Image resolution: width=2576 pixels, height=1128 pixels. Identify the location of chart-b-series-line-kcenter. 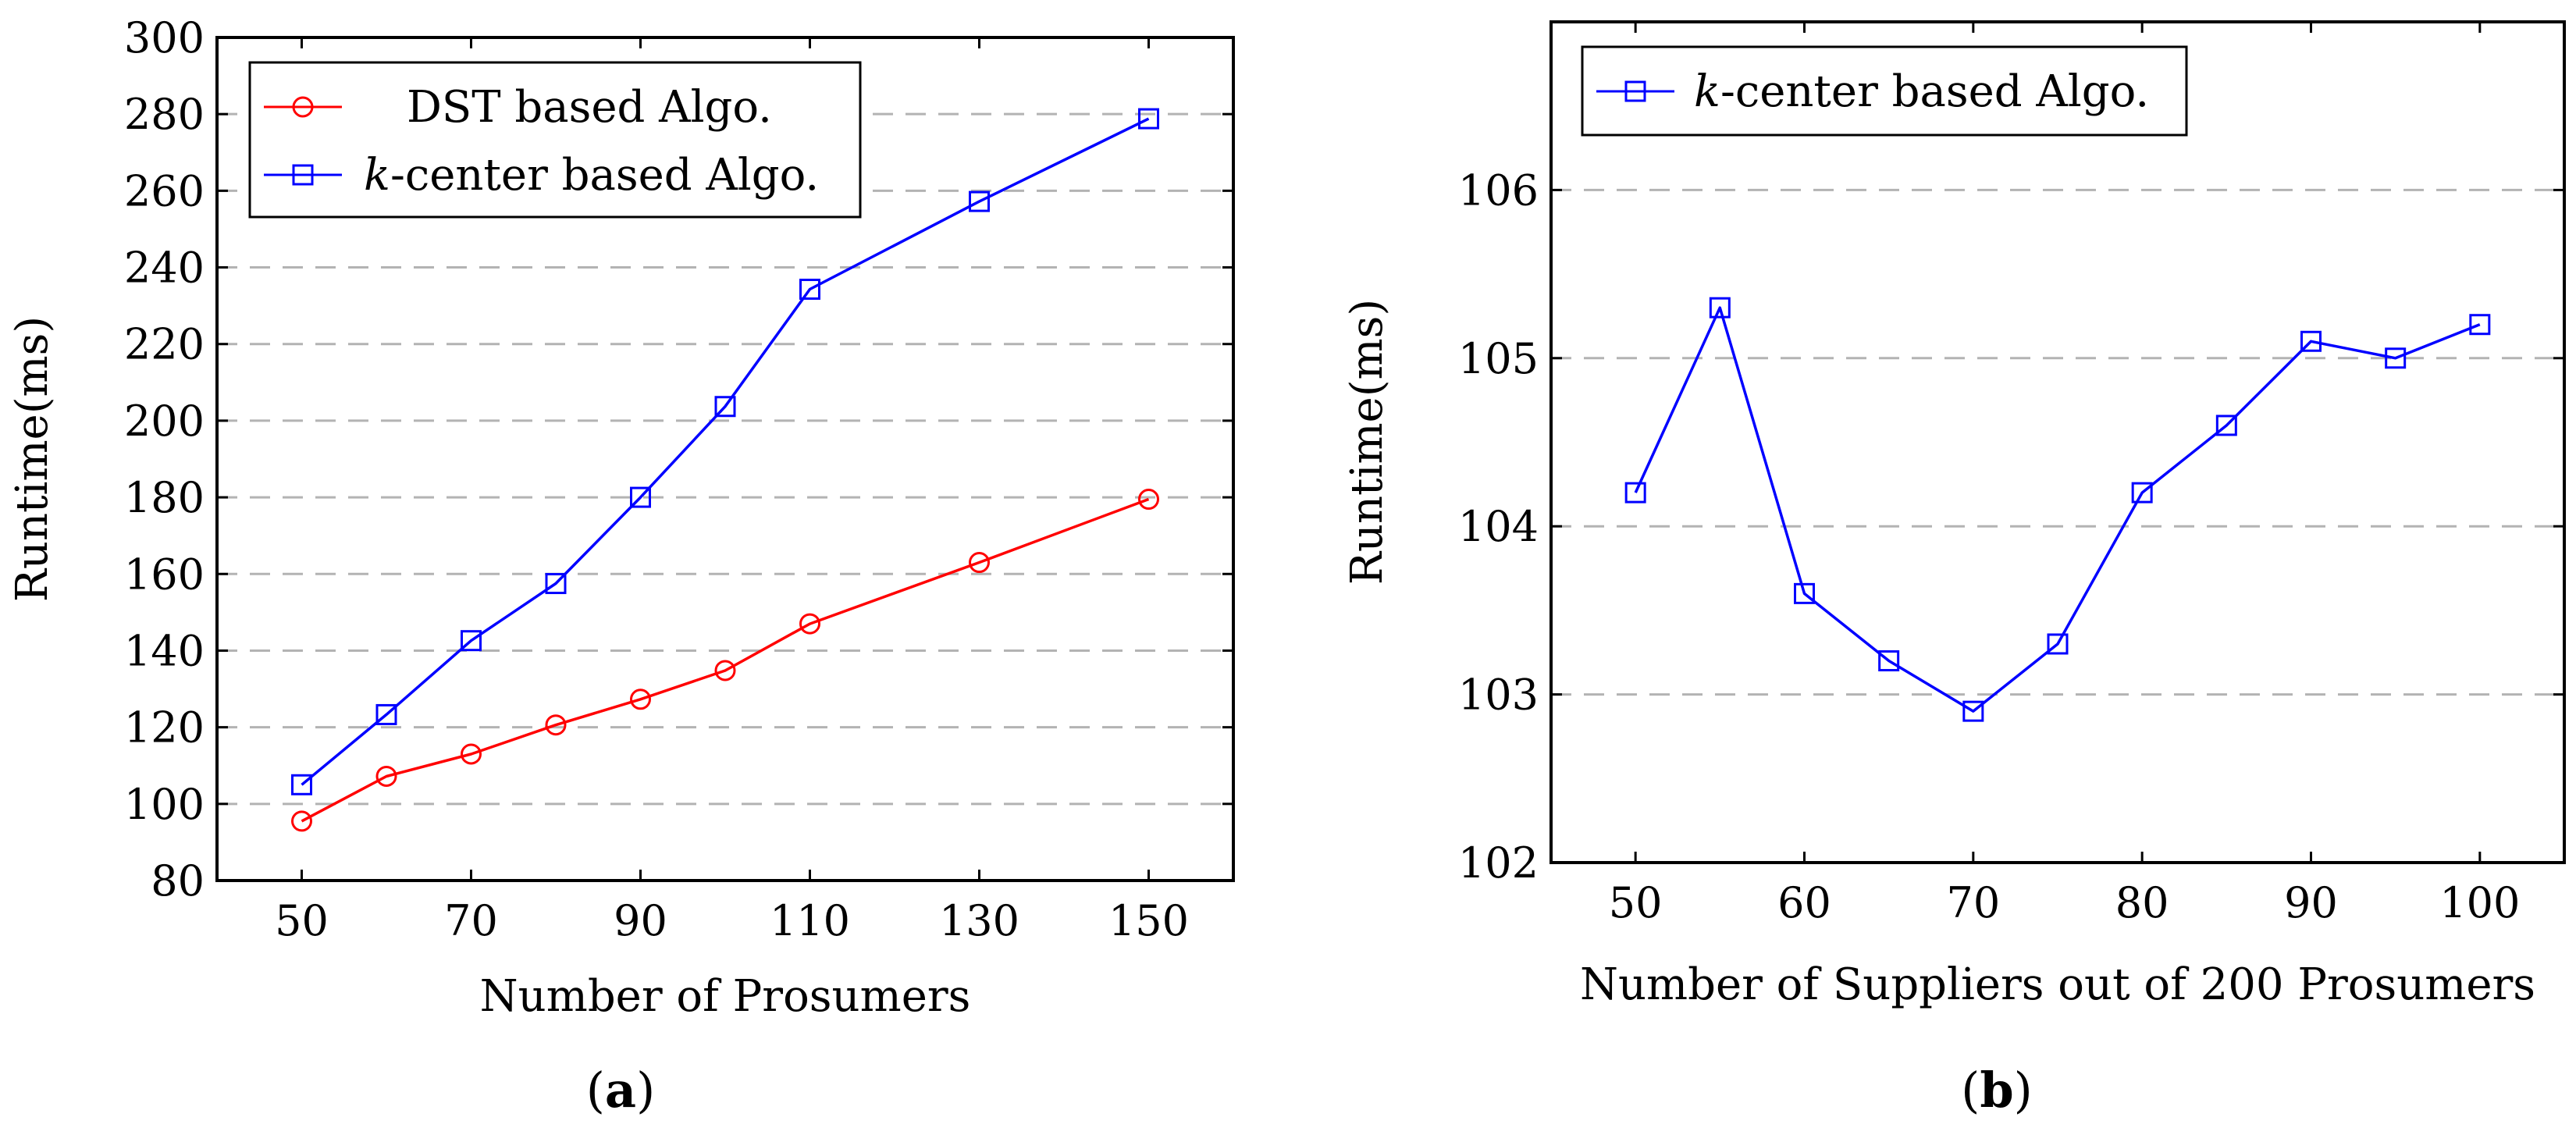
(2057, 509).